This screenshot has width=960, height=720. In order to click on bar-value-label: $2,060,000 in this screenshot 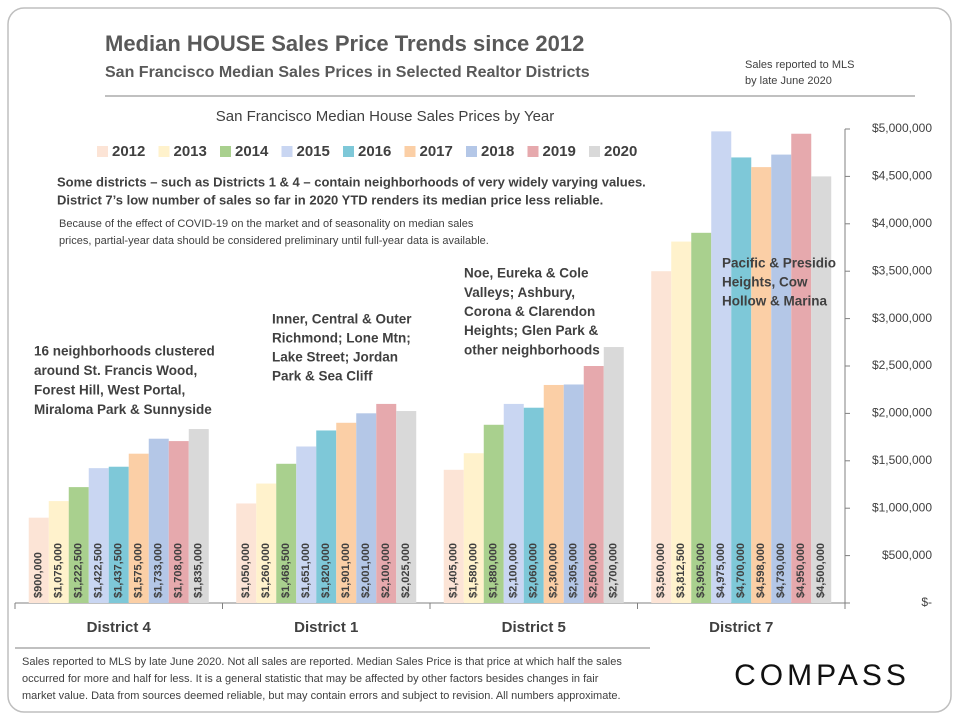, I will do `click(534, 570)`.